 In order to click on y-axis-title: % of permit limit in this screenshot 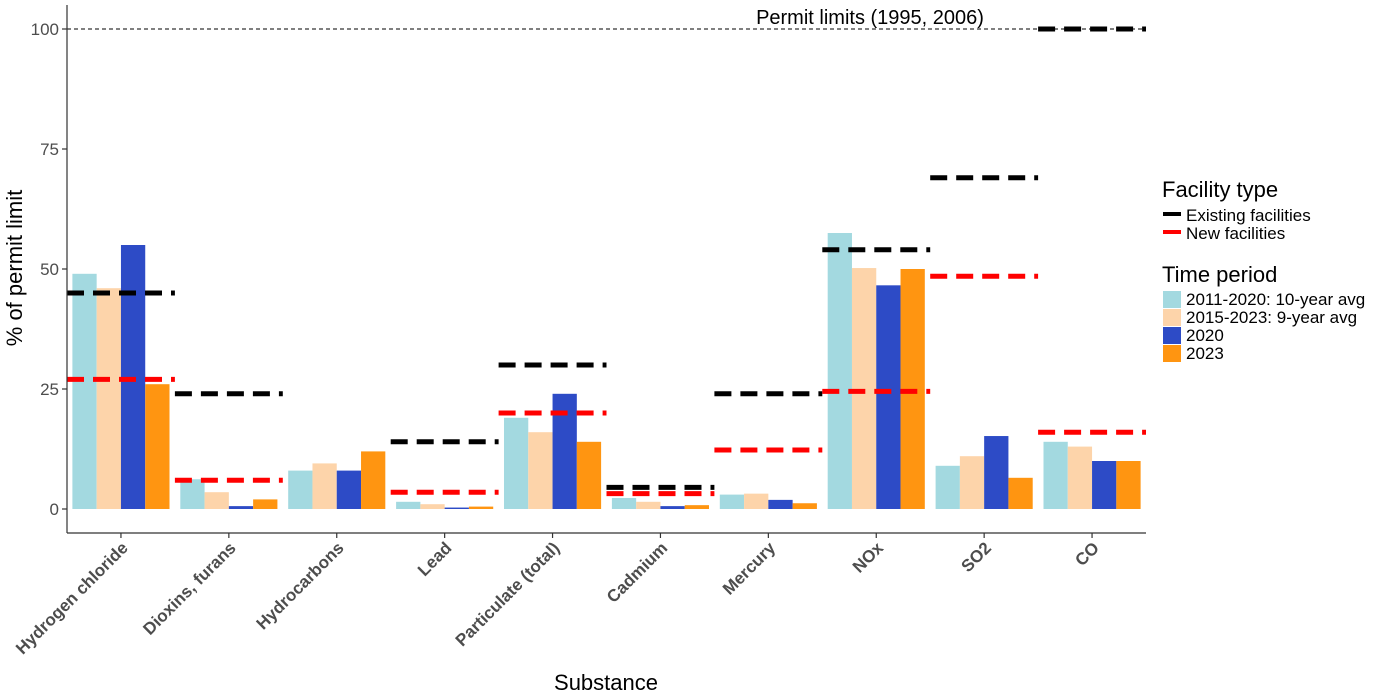, I will do `click(14, 268)`.